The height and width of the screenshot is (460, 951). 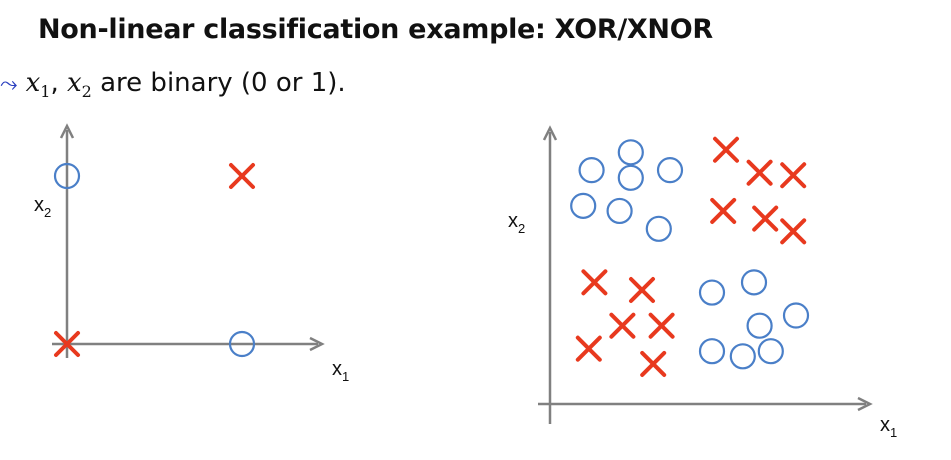 I want to click on var-x1: x1, so click(x=38, y=85).